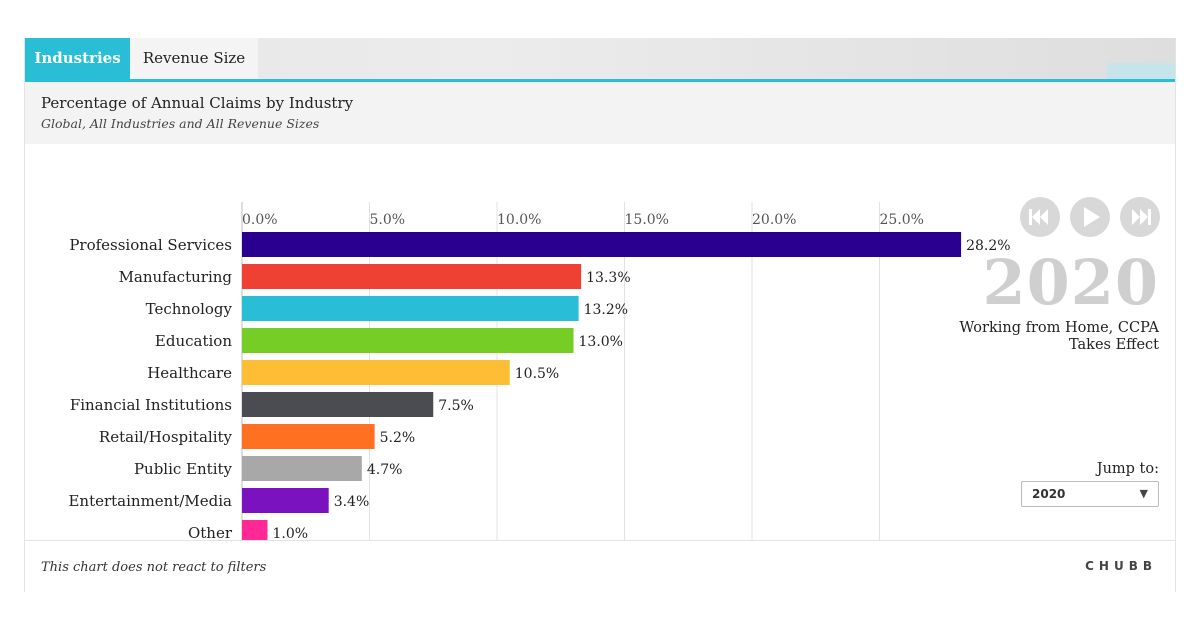 Image resolution: width=1200 pixels, height=630 pixels. I want to click on category-label: Manufacturing, so click(176, 277).